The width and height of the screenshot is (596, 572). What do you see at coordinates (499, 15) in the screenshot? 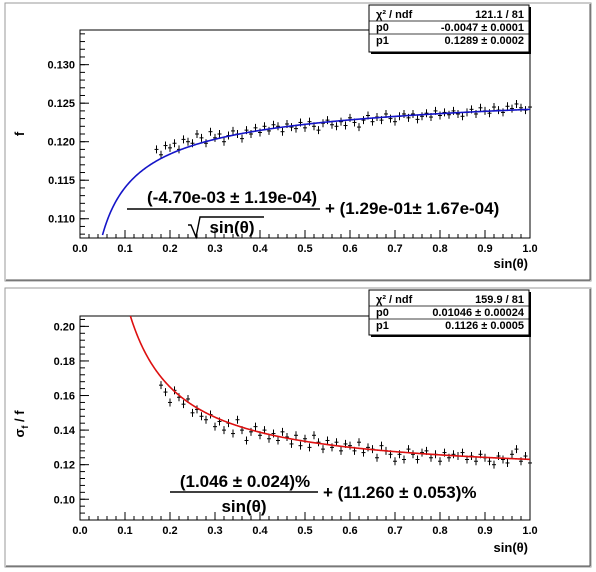
I see `stats-value: 121.1 / 81` at bounding box center [499, 15].